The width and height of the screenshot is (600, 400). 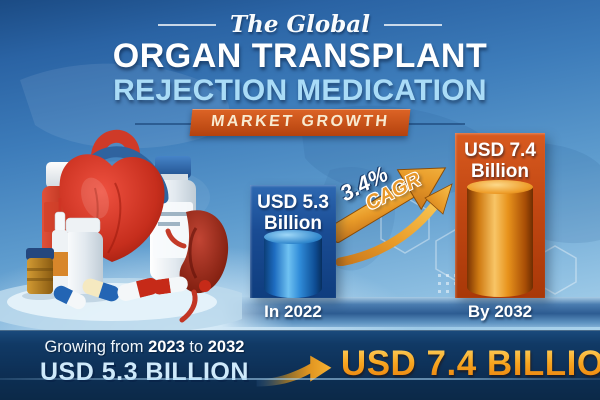 I want to click on kicker: The Global, so click(x=300, y=24).